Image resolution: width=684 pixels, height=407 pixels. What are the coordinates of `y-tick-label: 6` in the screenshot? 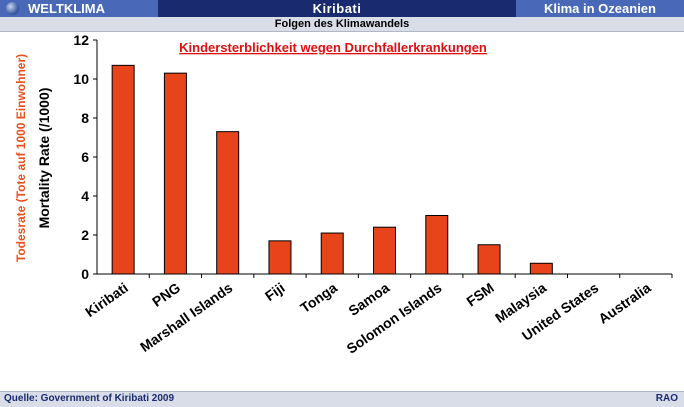 It's located at (85, 157).